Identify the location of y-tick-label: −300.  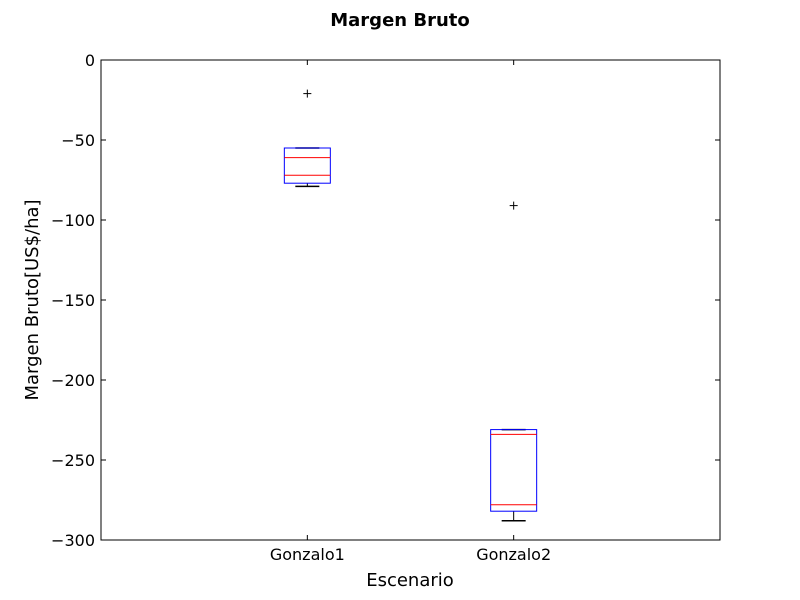
(73, 540).